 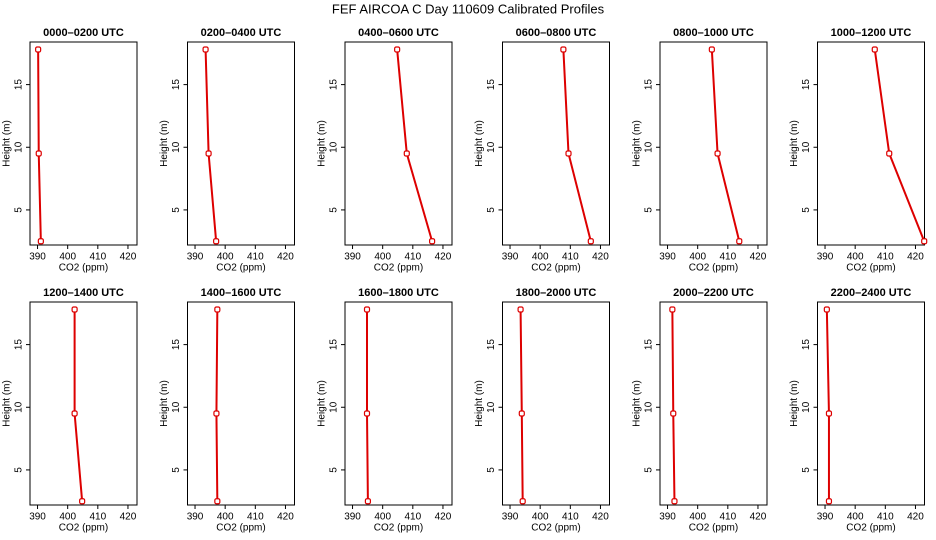 I want to click on panel-title: 0800–1000 UTC, so click(x=713, y=33).